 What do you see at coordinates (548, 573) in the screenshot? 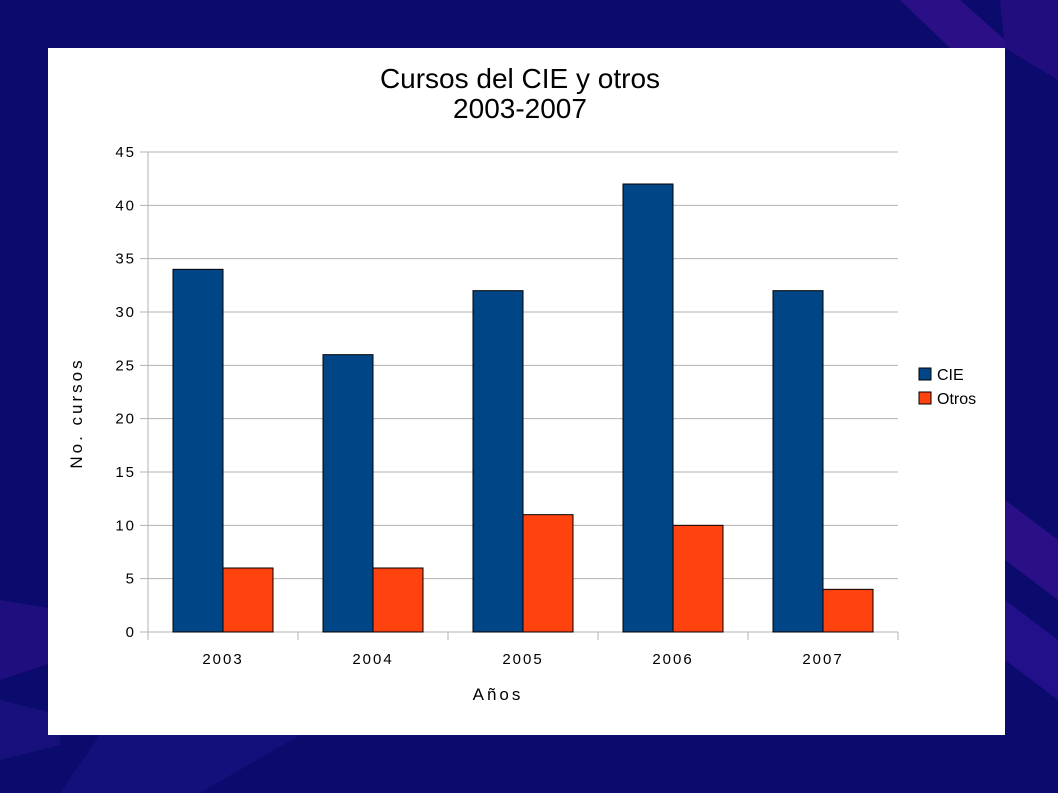
I see `bar-otros-2005` at bounding box center [548, 573].